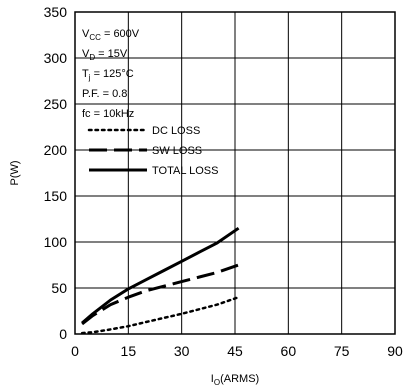 This screenshot has width=406, height=390. I want to click on x-tick-label: 60, so click(289, 351).